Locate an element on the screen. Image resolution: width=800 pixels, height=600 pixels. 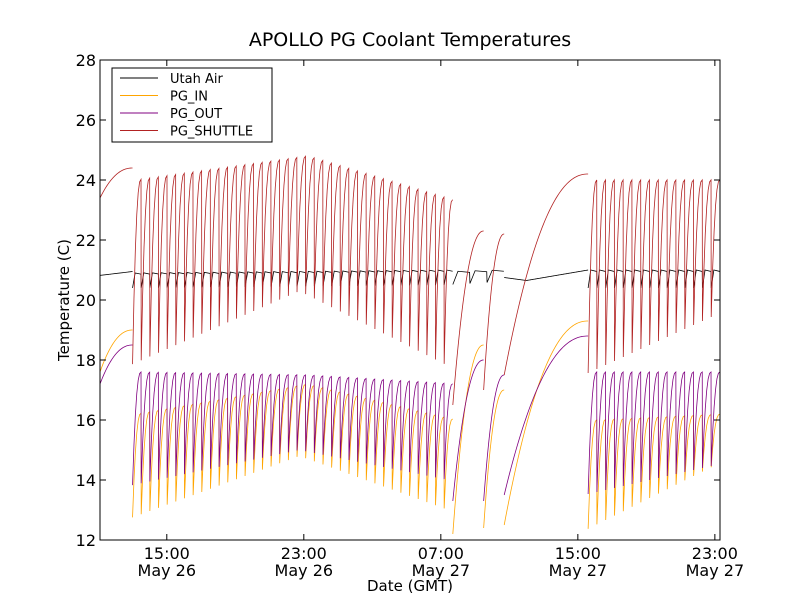
y-tick-label: 24 is located at coordinates (86, 180).